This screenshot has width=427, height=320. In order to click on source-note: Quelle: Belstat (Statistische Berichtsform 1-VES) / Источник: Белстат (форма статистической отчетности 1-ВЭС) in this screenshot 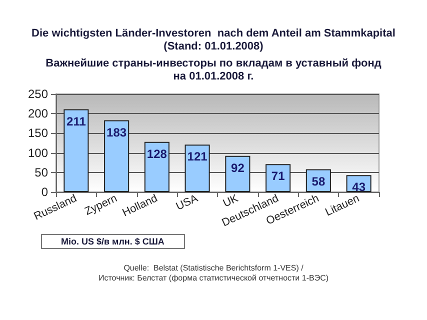, I will do `click(213, 273)`.